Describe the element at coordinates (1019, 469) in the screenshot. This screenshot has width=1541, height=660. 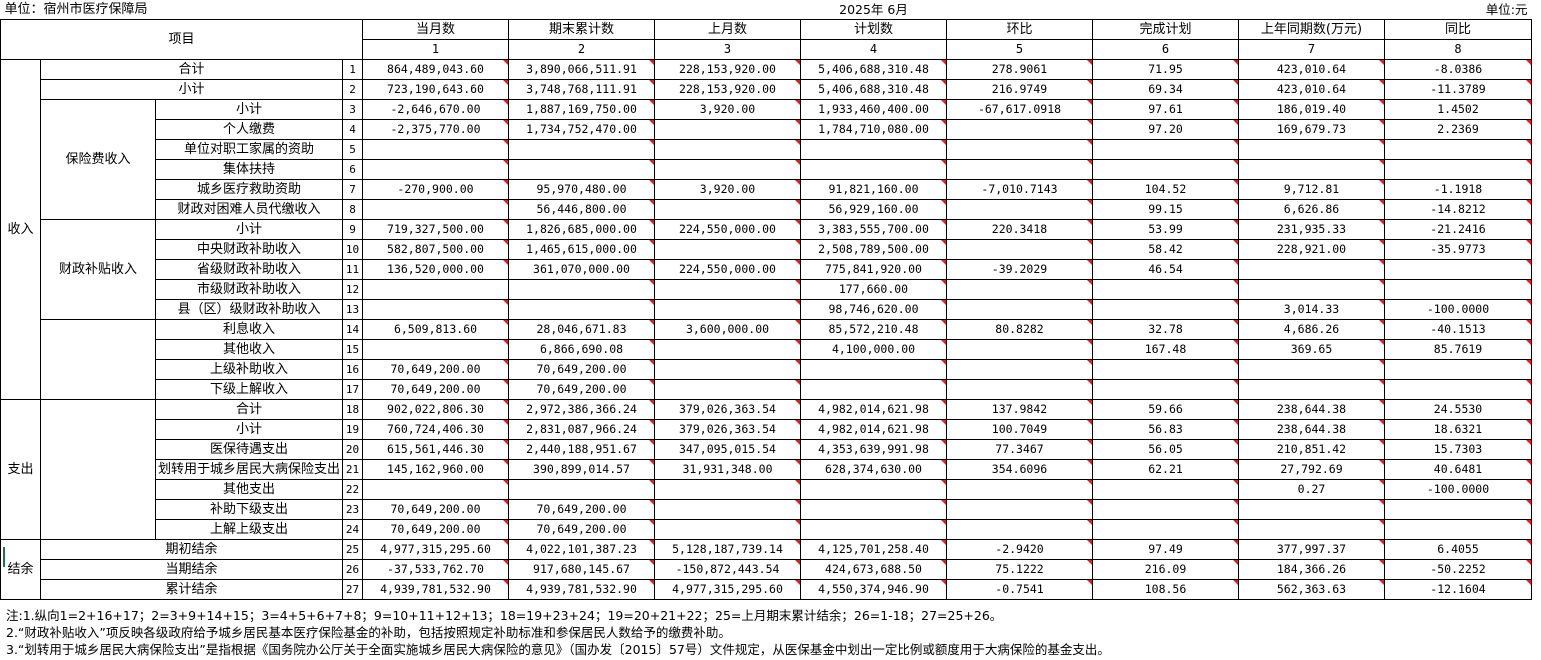
I see `value-cell: 354.6096` at that location.